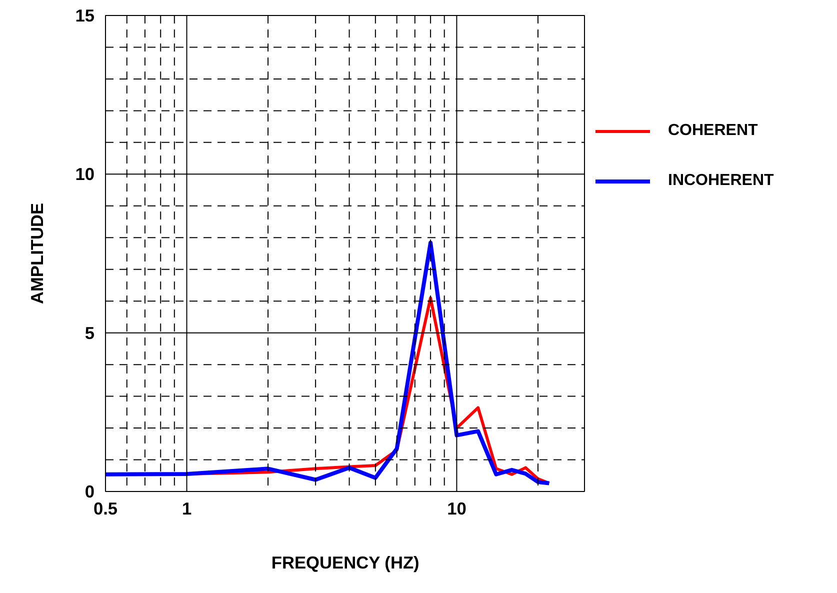 Image resolution: width=837 pixels, height=593 pixels. I want to click on legend-label: INCOHERENT, so click(721, 181).